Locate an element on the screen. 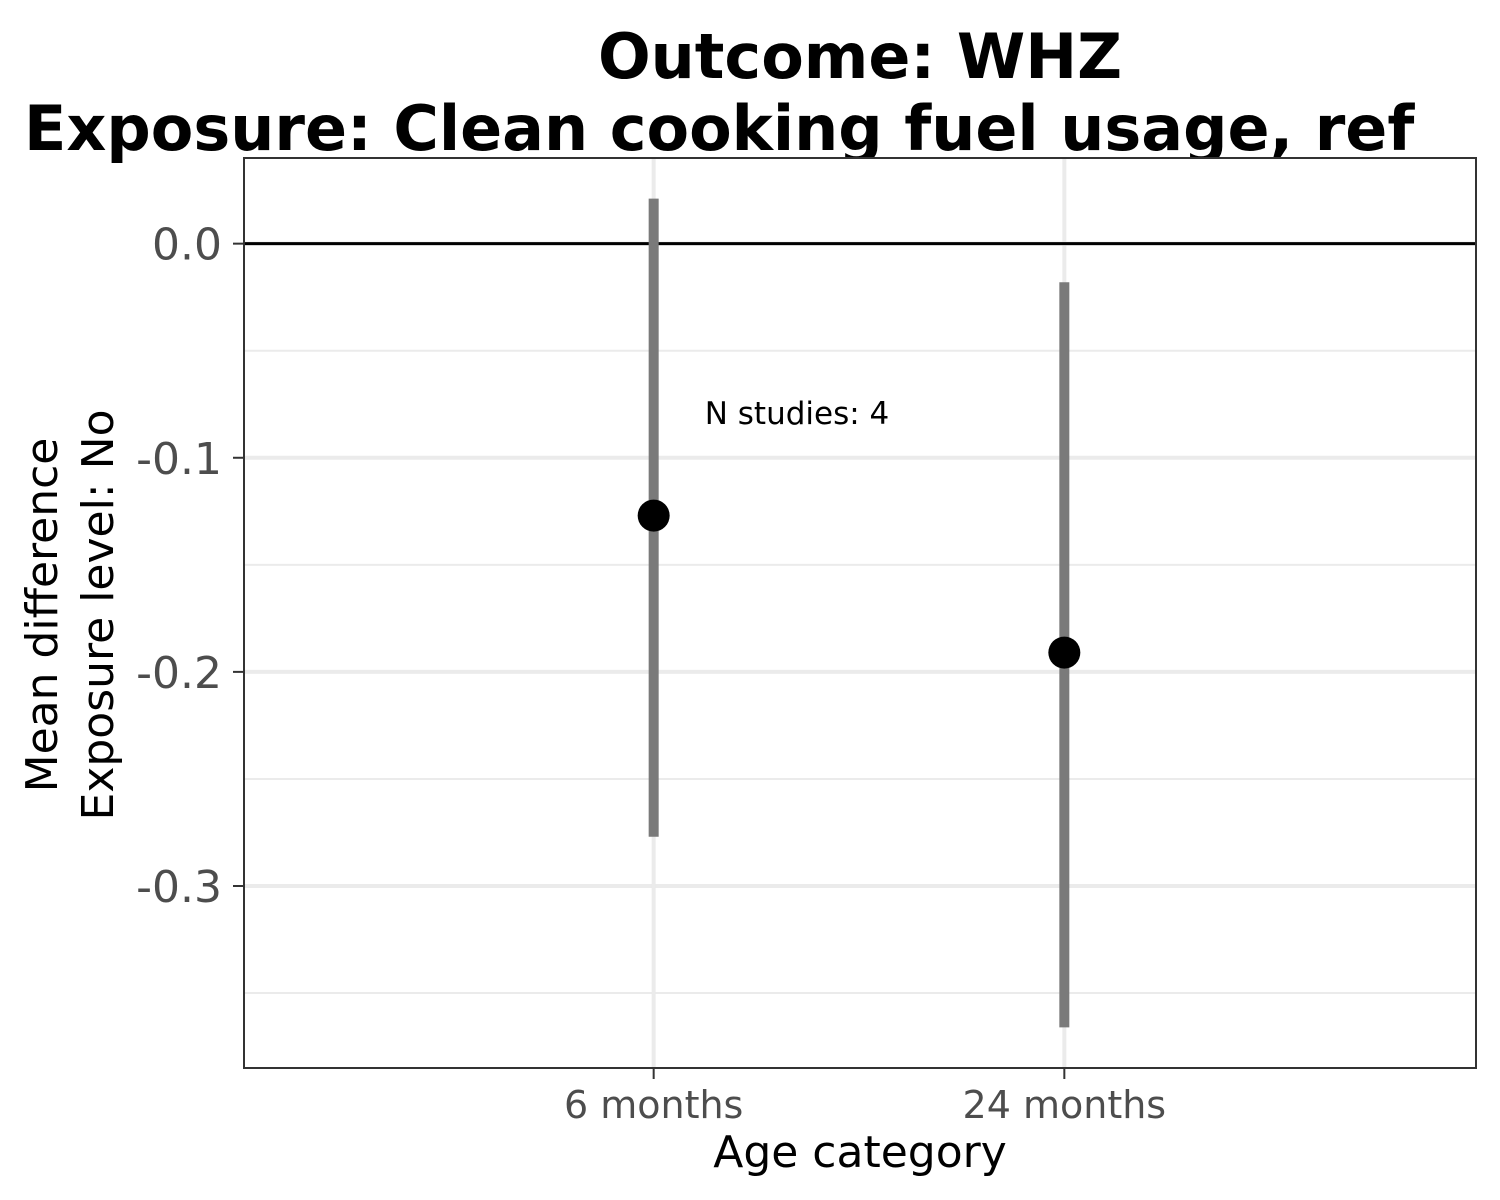 The image size is (1500, 1200). y-axis-title-line1: Mean difference is located at coordinates (42, 615).